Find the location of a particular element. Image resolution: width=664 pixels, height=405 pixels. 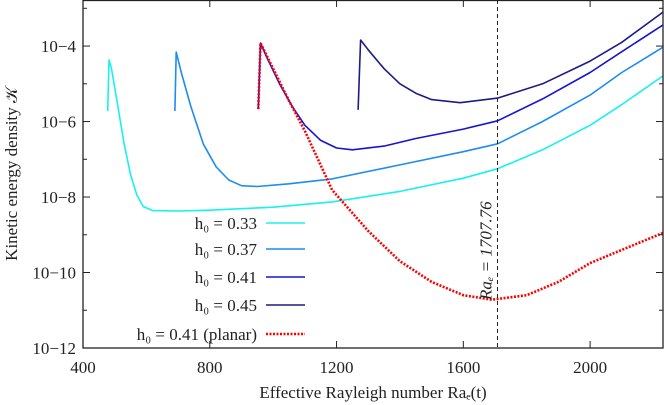

y-tick-label: 10−4 is located at coordinates (59, 46).